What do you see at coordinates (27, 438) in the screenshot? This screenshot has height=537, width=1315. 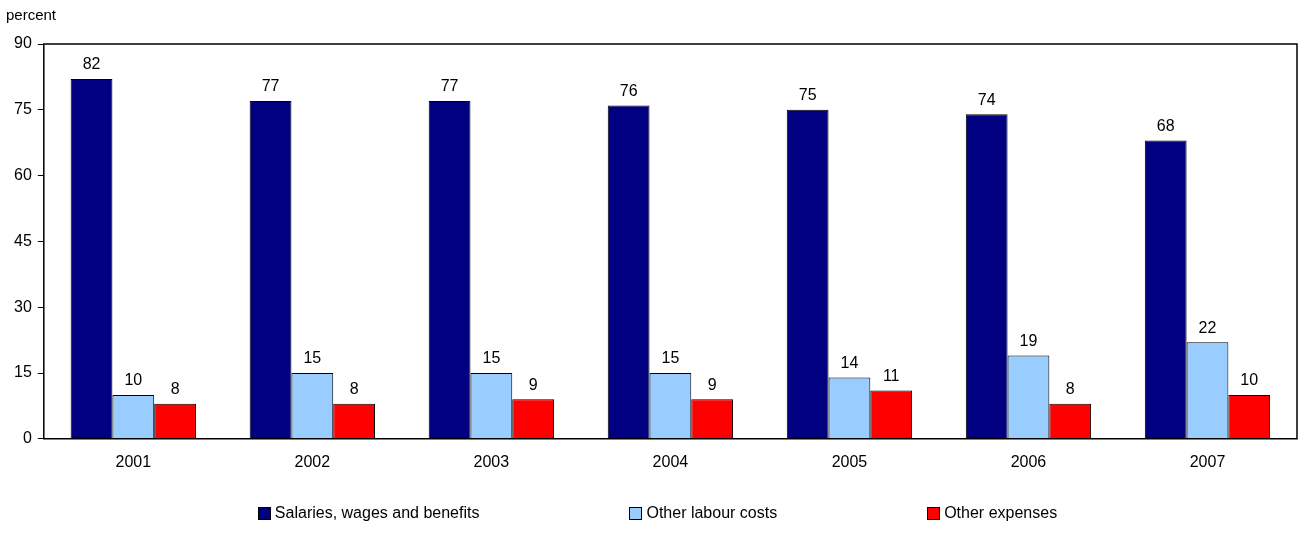 I see `y-tick-label: 0` at bounding box center [27, 438].